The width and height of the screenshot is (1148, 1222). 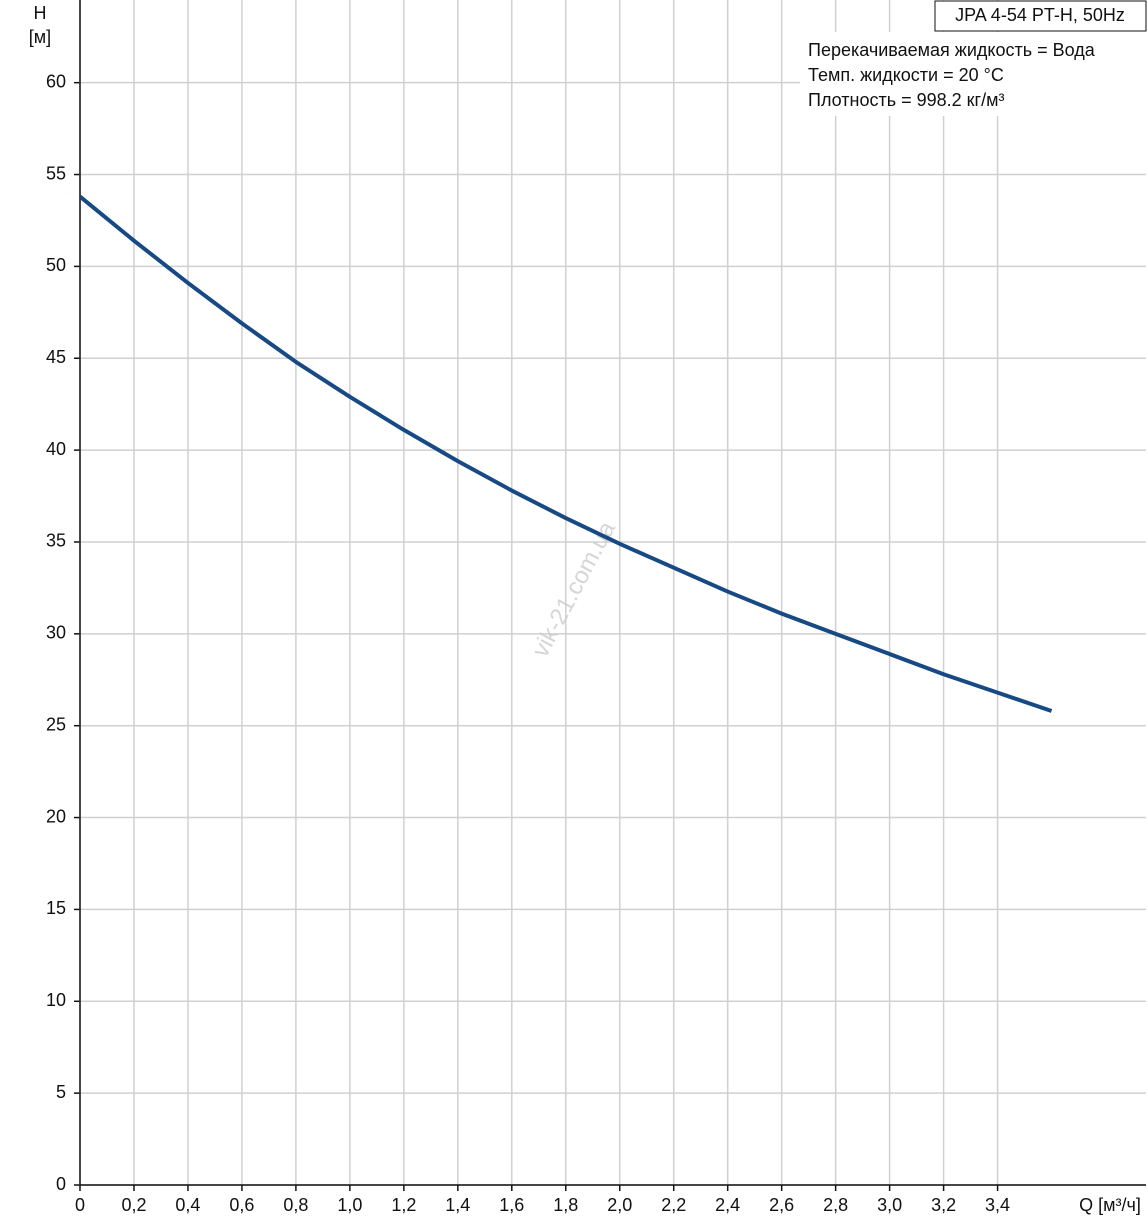 What do you see at coordinates (40, 13) in the screenshot?
I see `y-axis-label: H` at bounding box center [40, 13].